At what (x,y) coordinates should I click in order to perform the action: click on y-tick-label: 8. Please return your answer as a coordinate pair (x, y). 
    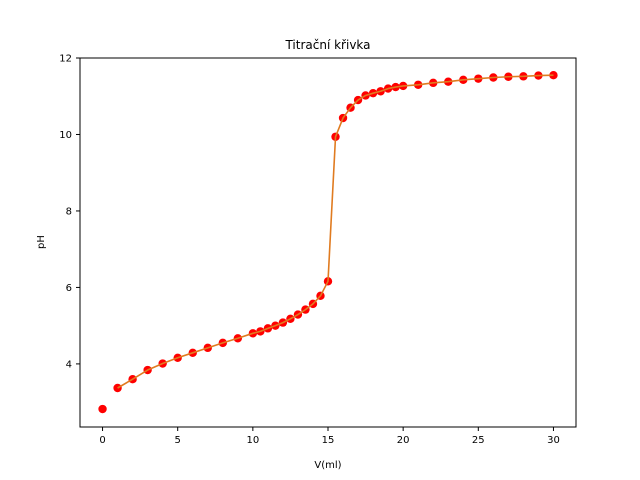
    Looking at the image, I should click on (69, 211).